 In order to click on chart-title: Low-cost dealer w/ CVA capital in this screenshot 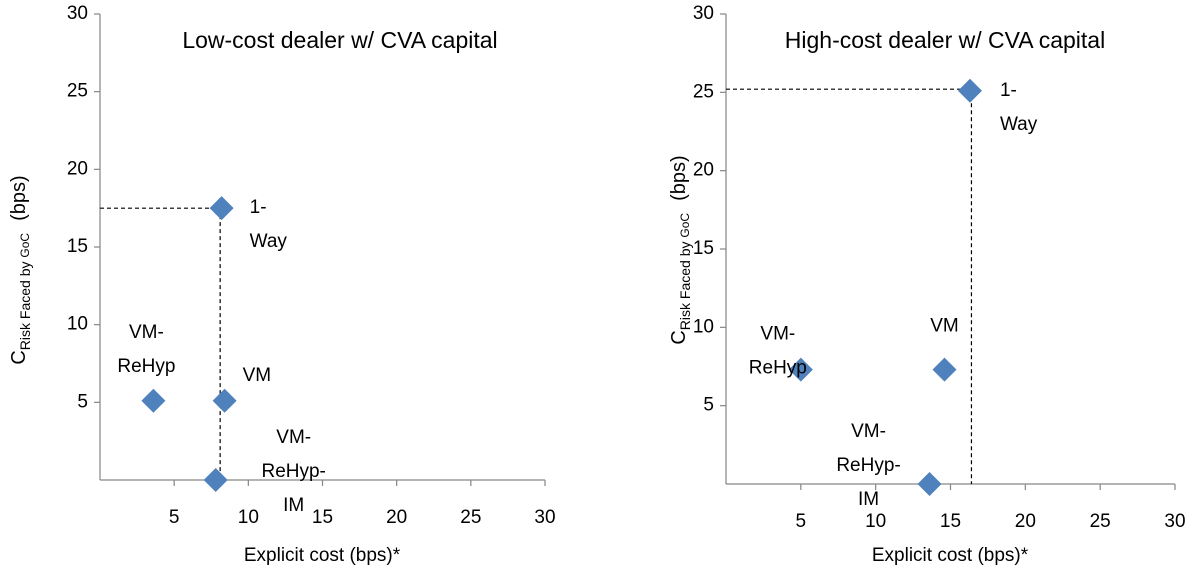, I will do `click(339, 40)`.